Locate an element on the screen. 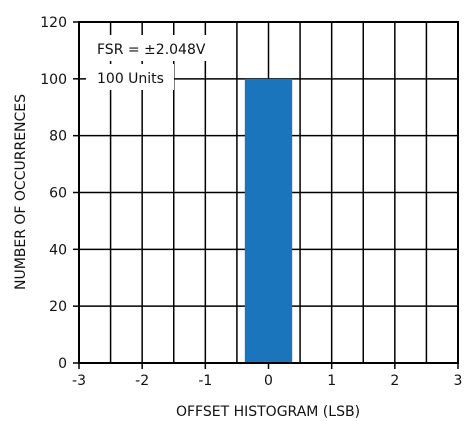  annotation-units: 100 Units is located at coordinates (130, 79).